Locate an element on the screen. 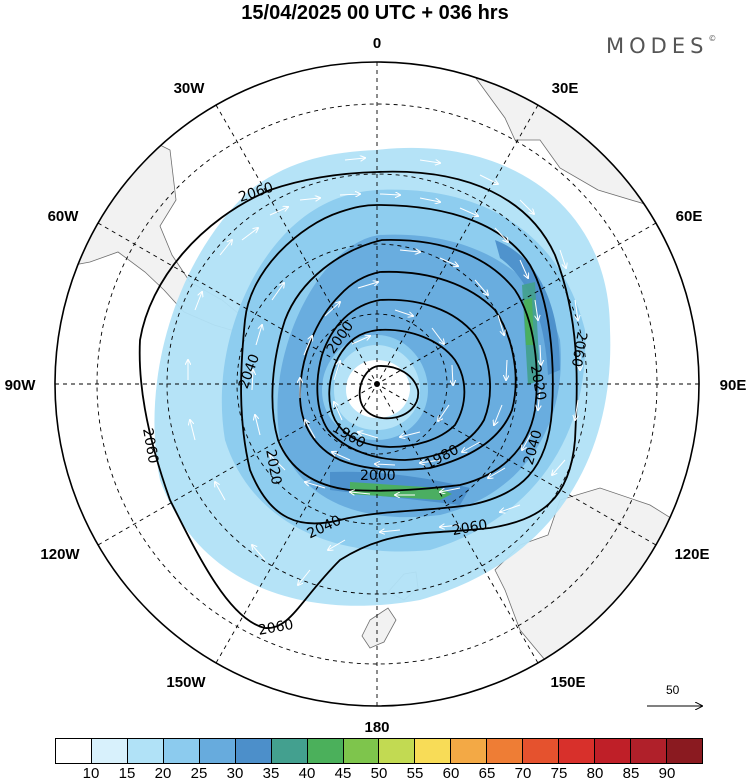 The image size is (750, 782). colorbar-tick-label: 15 is located at coordinates (127, 773).